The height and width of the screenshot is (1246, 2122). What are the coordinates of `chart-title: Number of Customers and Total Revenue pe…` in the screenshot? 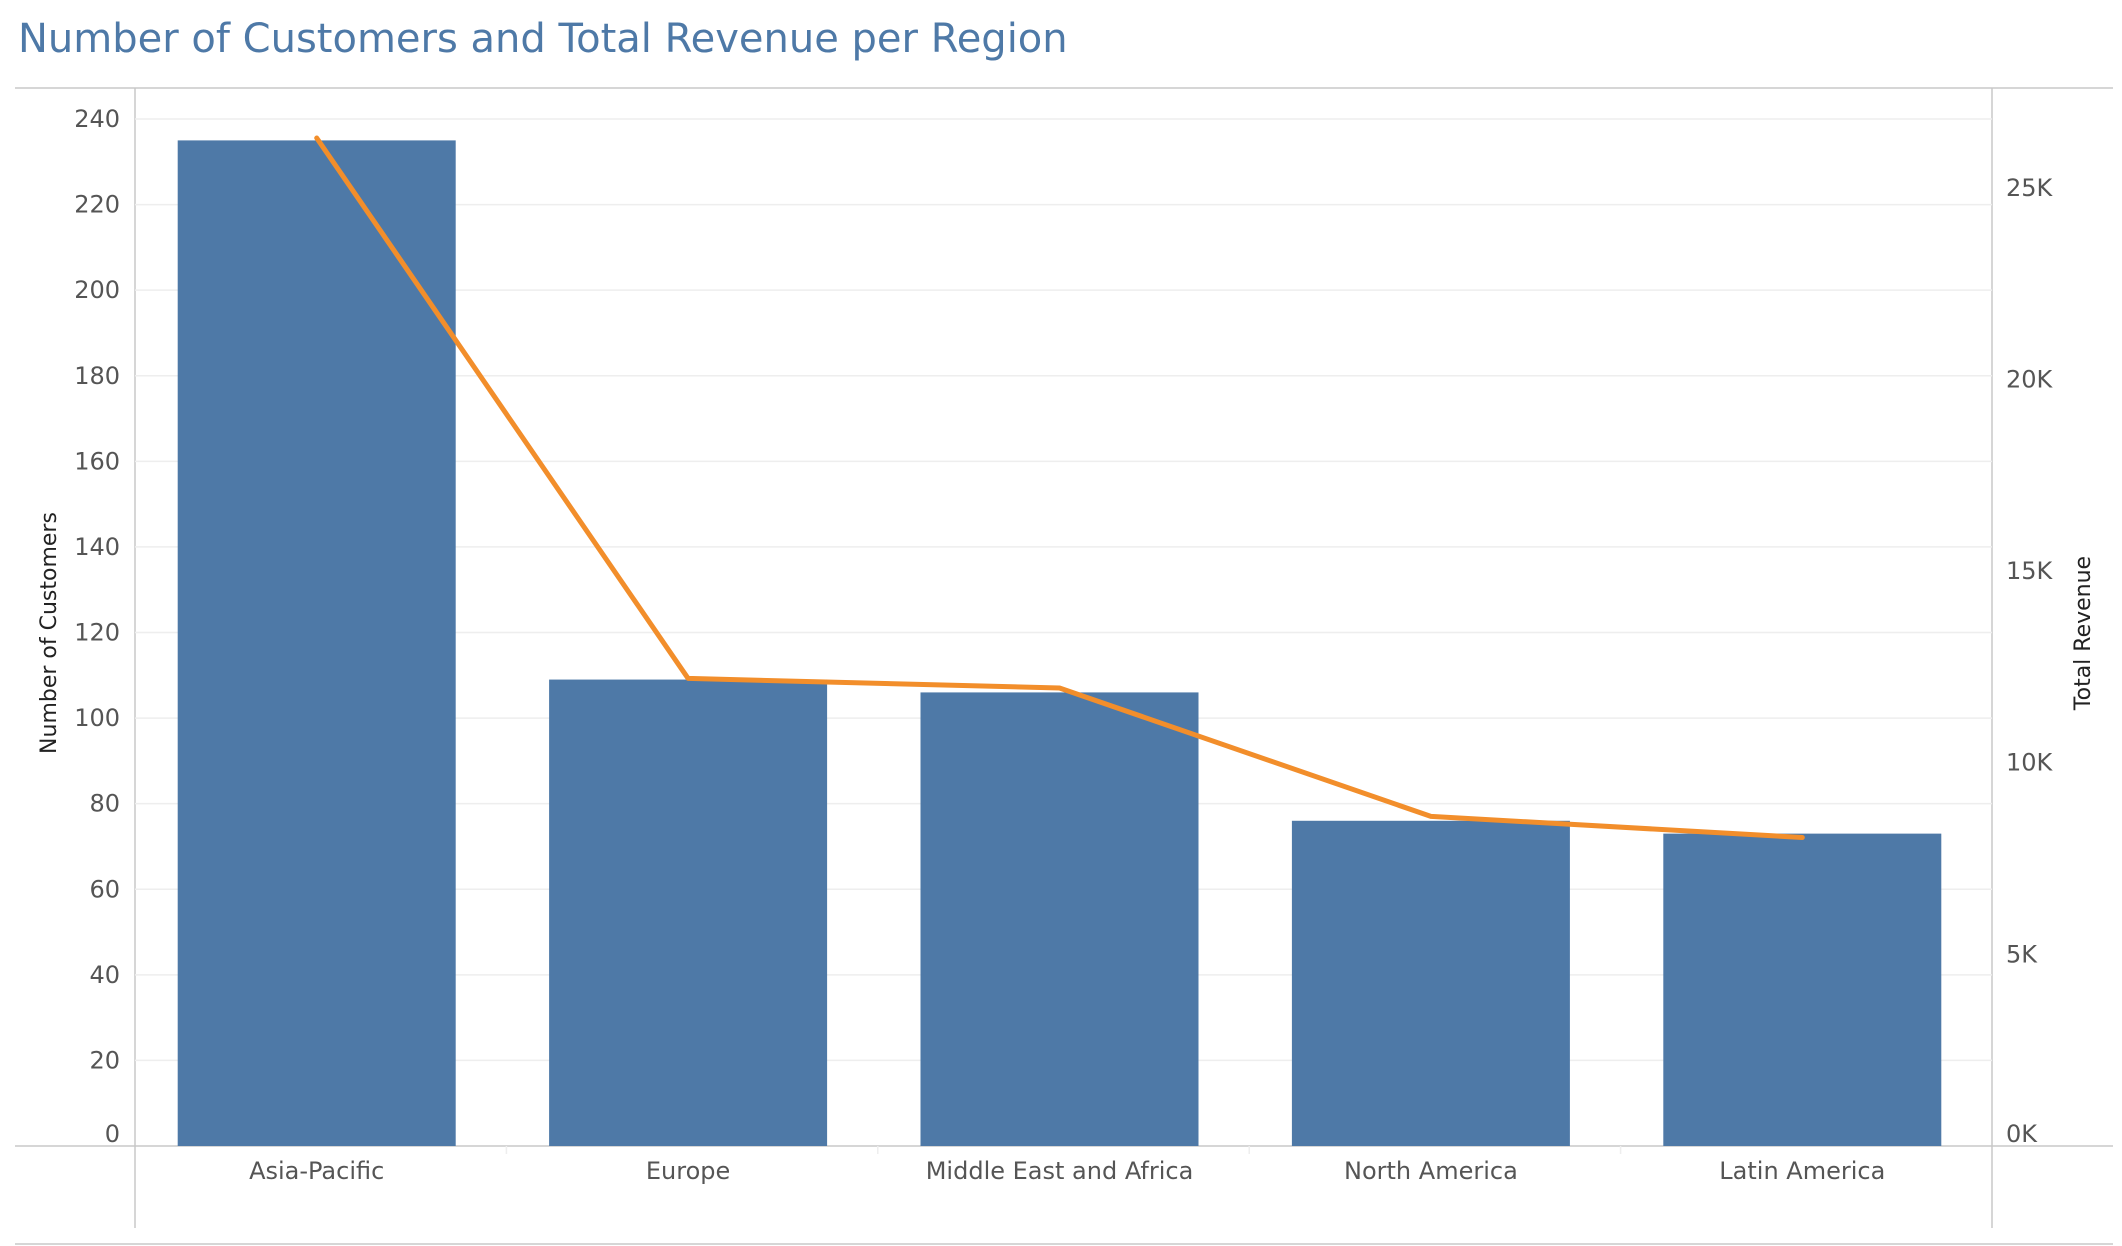 It's located at (543, 39).